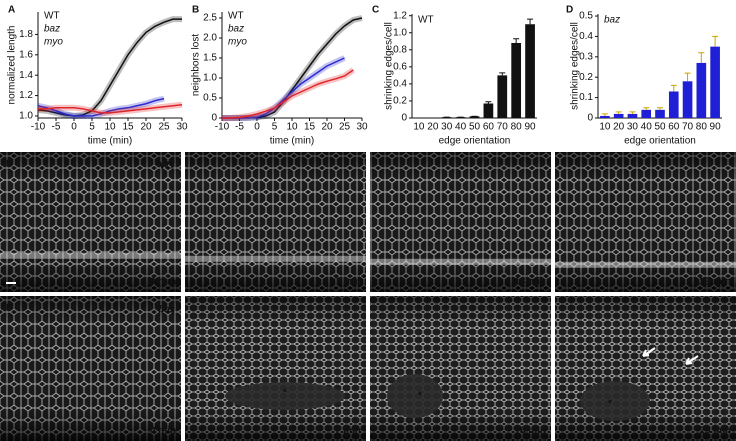 The width and height of the screenshot is (736, 441). Describe the element at coordinates (285, 393) in the screenshot. I see `asterisk: *` at that location.